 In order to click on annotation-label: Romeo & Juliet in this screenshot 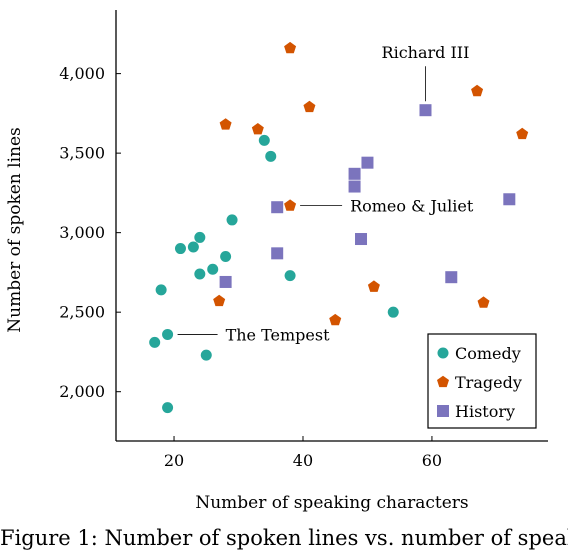, I will do `click(412, 206)`.